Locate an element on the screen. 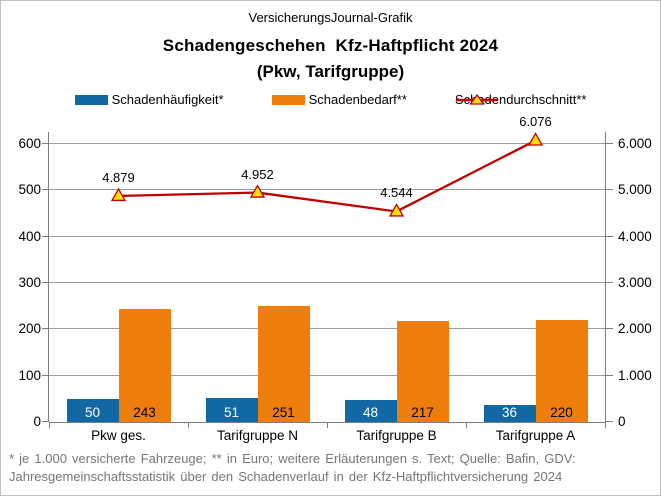 The height and width of the screenshot is (496, 661). y-axis-label-left: 400 is located at coordinates (29, 236).